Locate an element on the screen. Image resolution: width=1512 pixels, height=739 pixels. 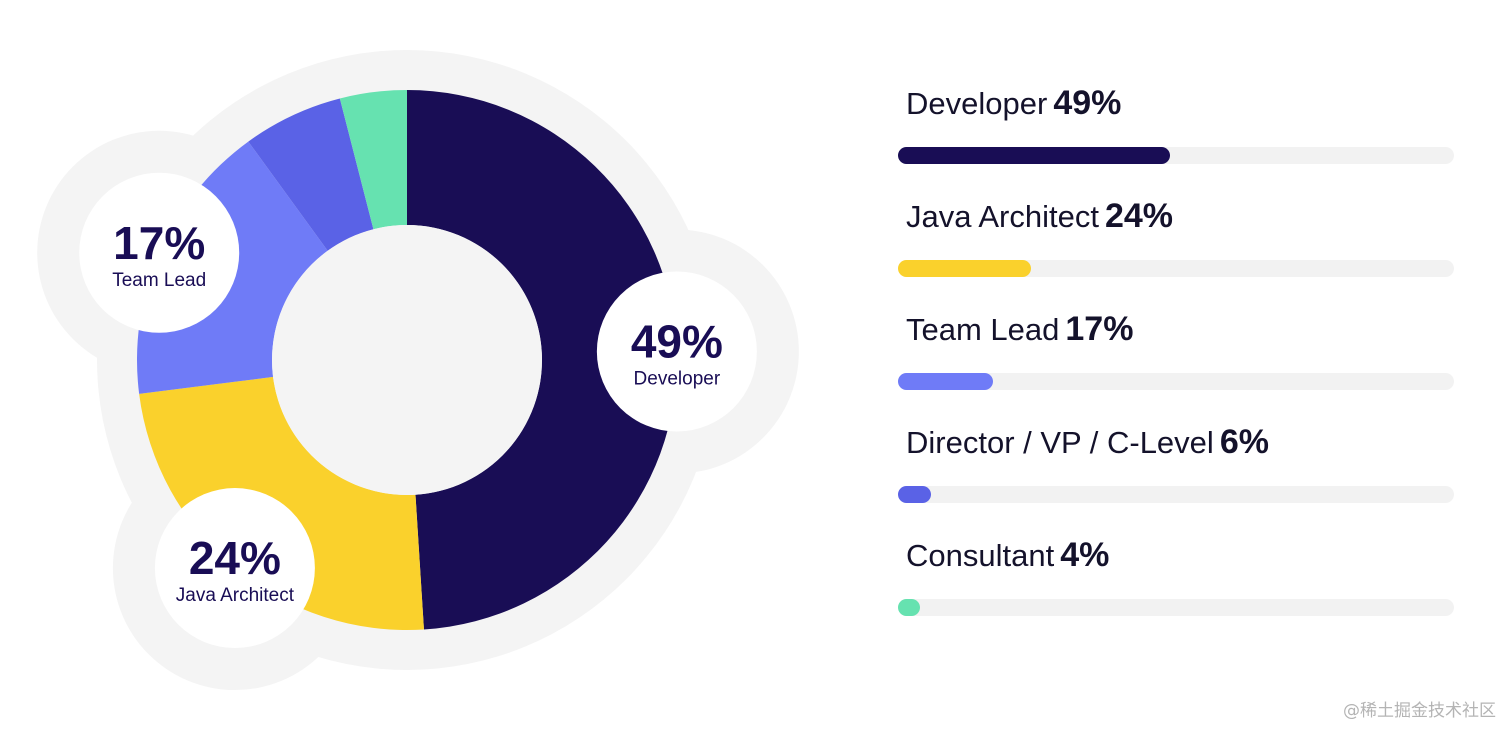
legend-percent: 4% is located at coordinates (1085, 555).